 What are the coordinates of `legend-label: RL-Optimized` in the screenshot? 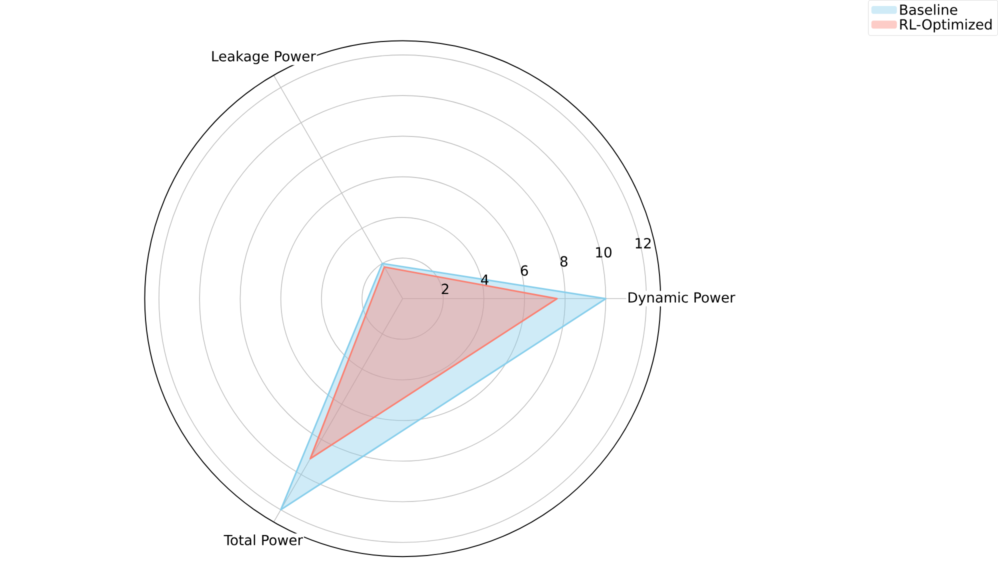 It's located at (946, 25).